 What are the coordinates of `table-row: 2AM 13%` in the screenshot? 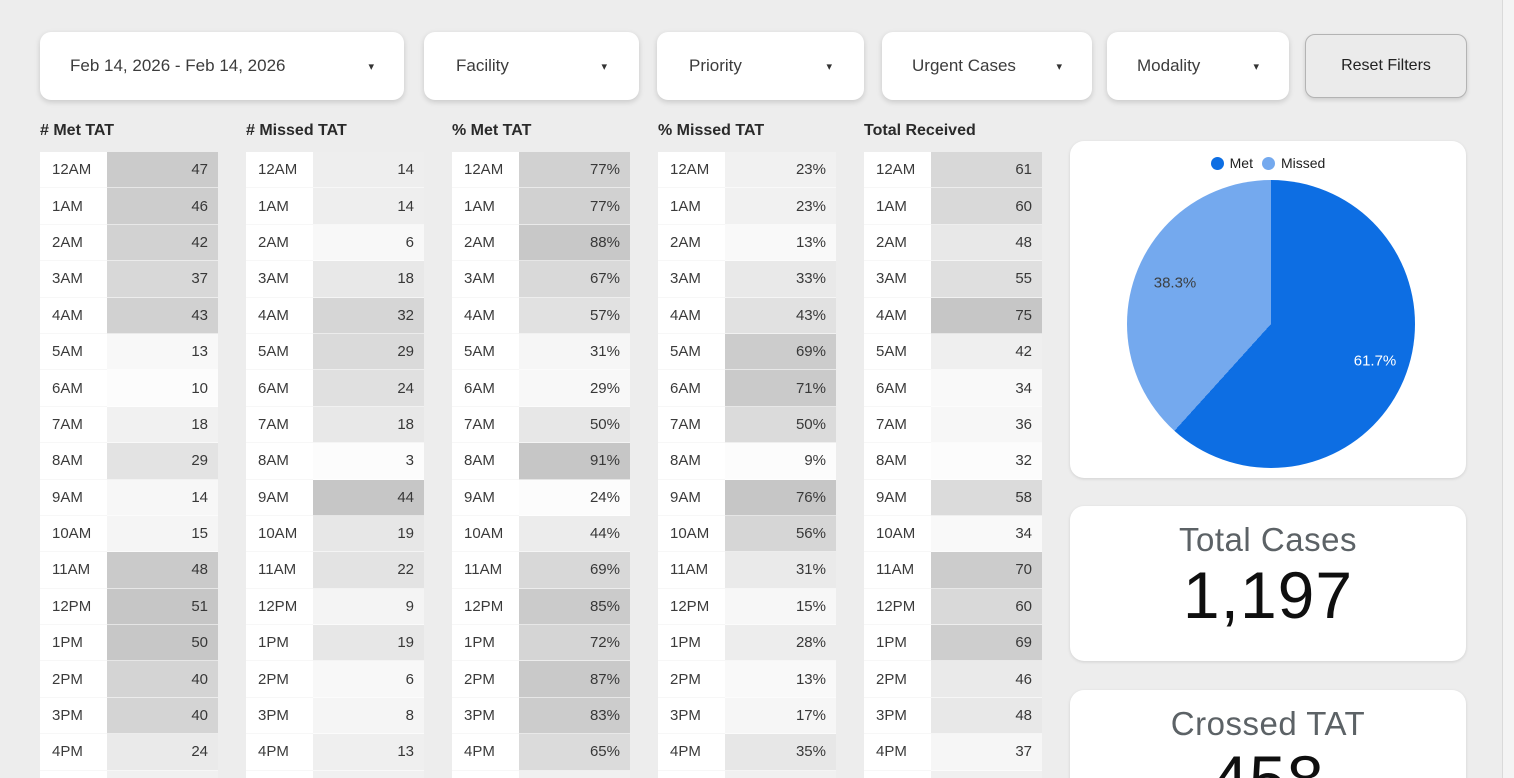 It's located at (747, 243).